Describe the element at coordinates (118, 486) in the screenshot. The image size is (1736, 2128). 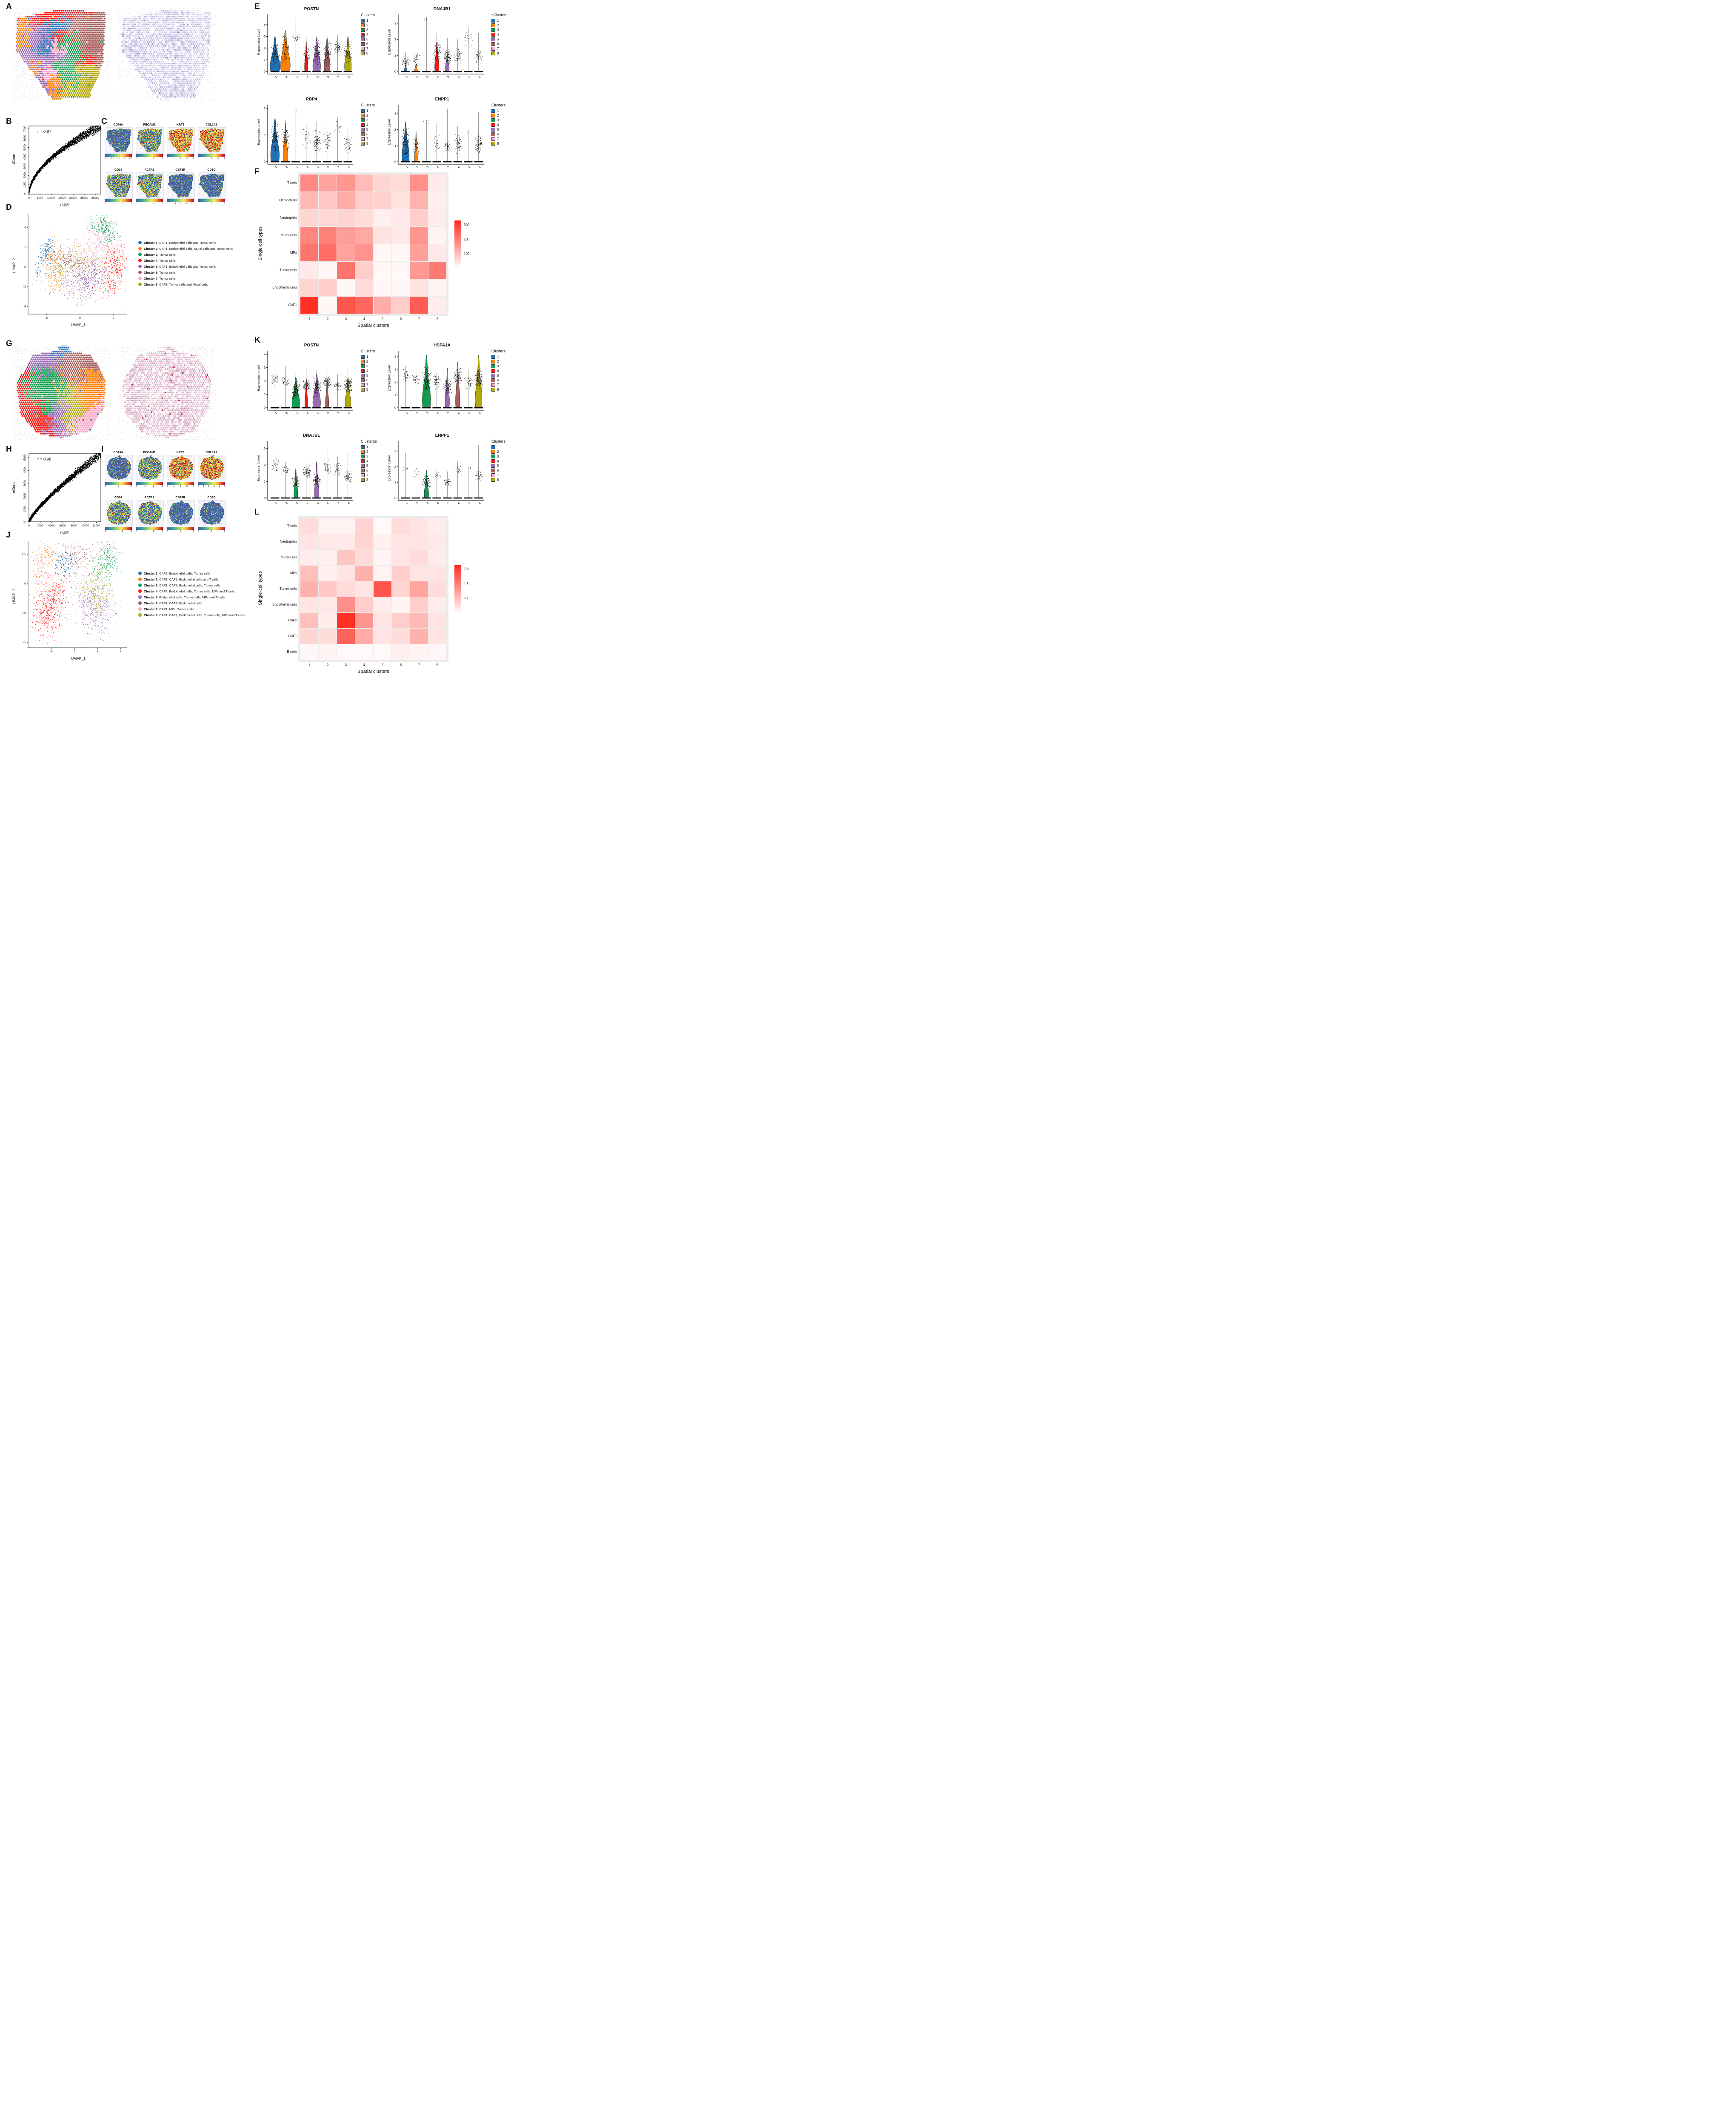
I see `feature-plot-colorbar-ticks: 0 1 2` at that location.